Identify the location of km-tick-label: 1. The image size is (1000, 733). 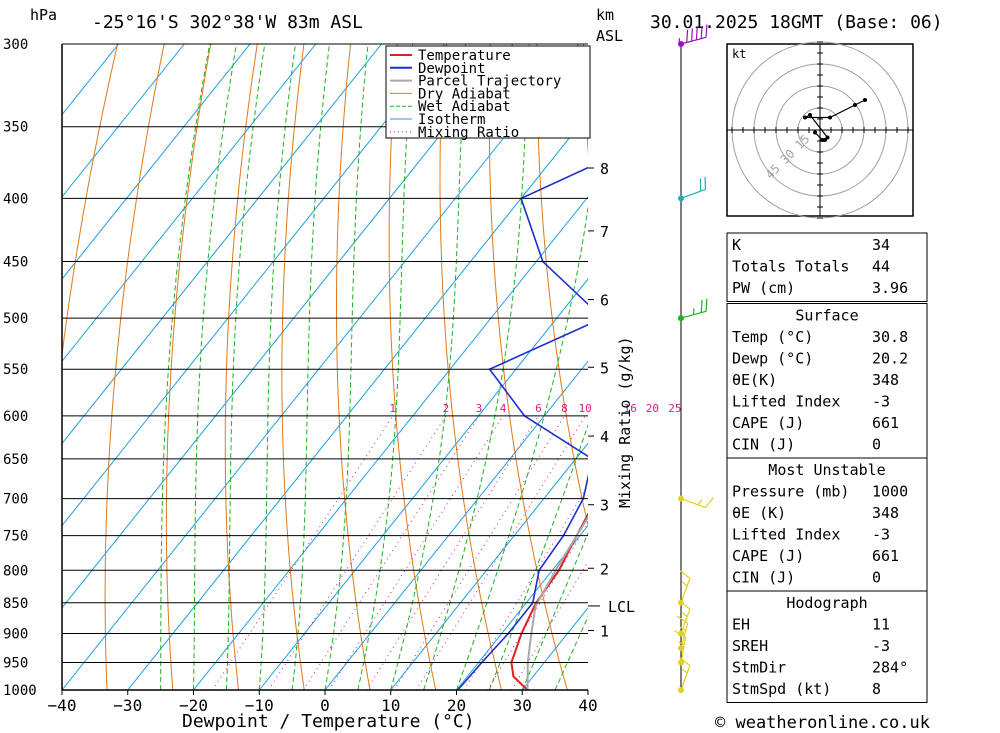
(604, 631).